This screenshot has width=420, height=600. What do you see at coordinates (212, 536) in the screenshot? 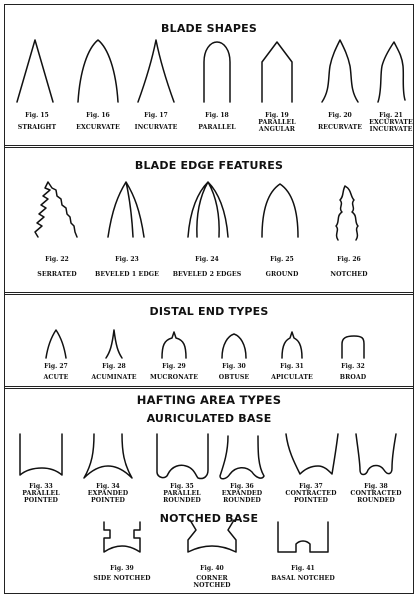
I see `fig40-corner-notched-outline` at bounding box center [212, 536].